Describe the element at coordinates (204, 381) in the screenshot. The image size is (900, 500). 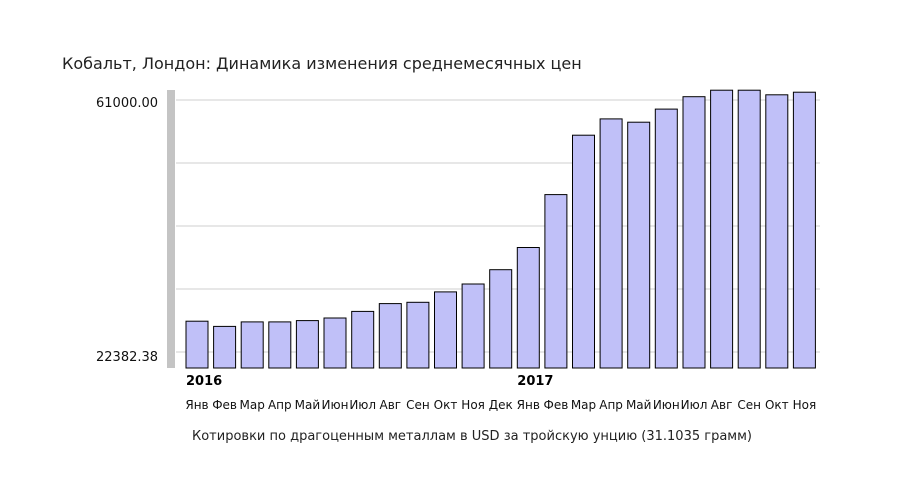
I see `year-label: 2016` at that location.